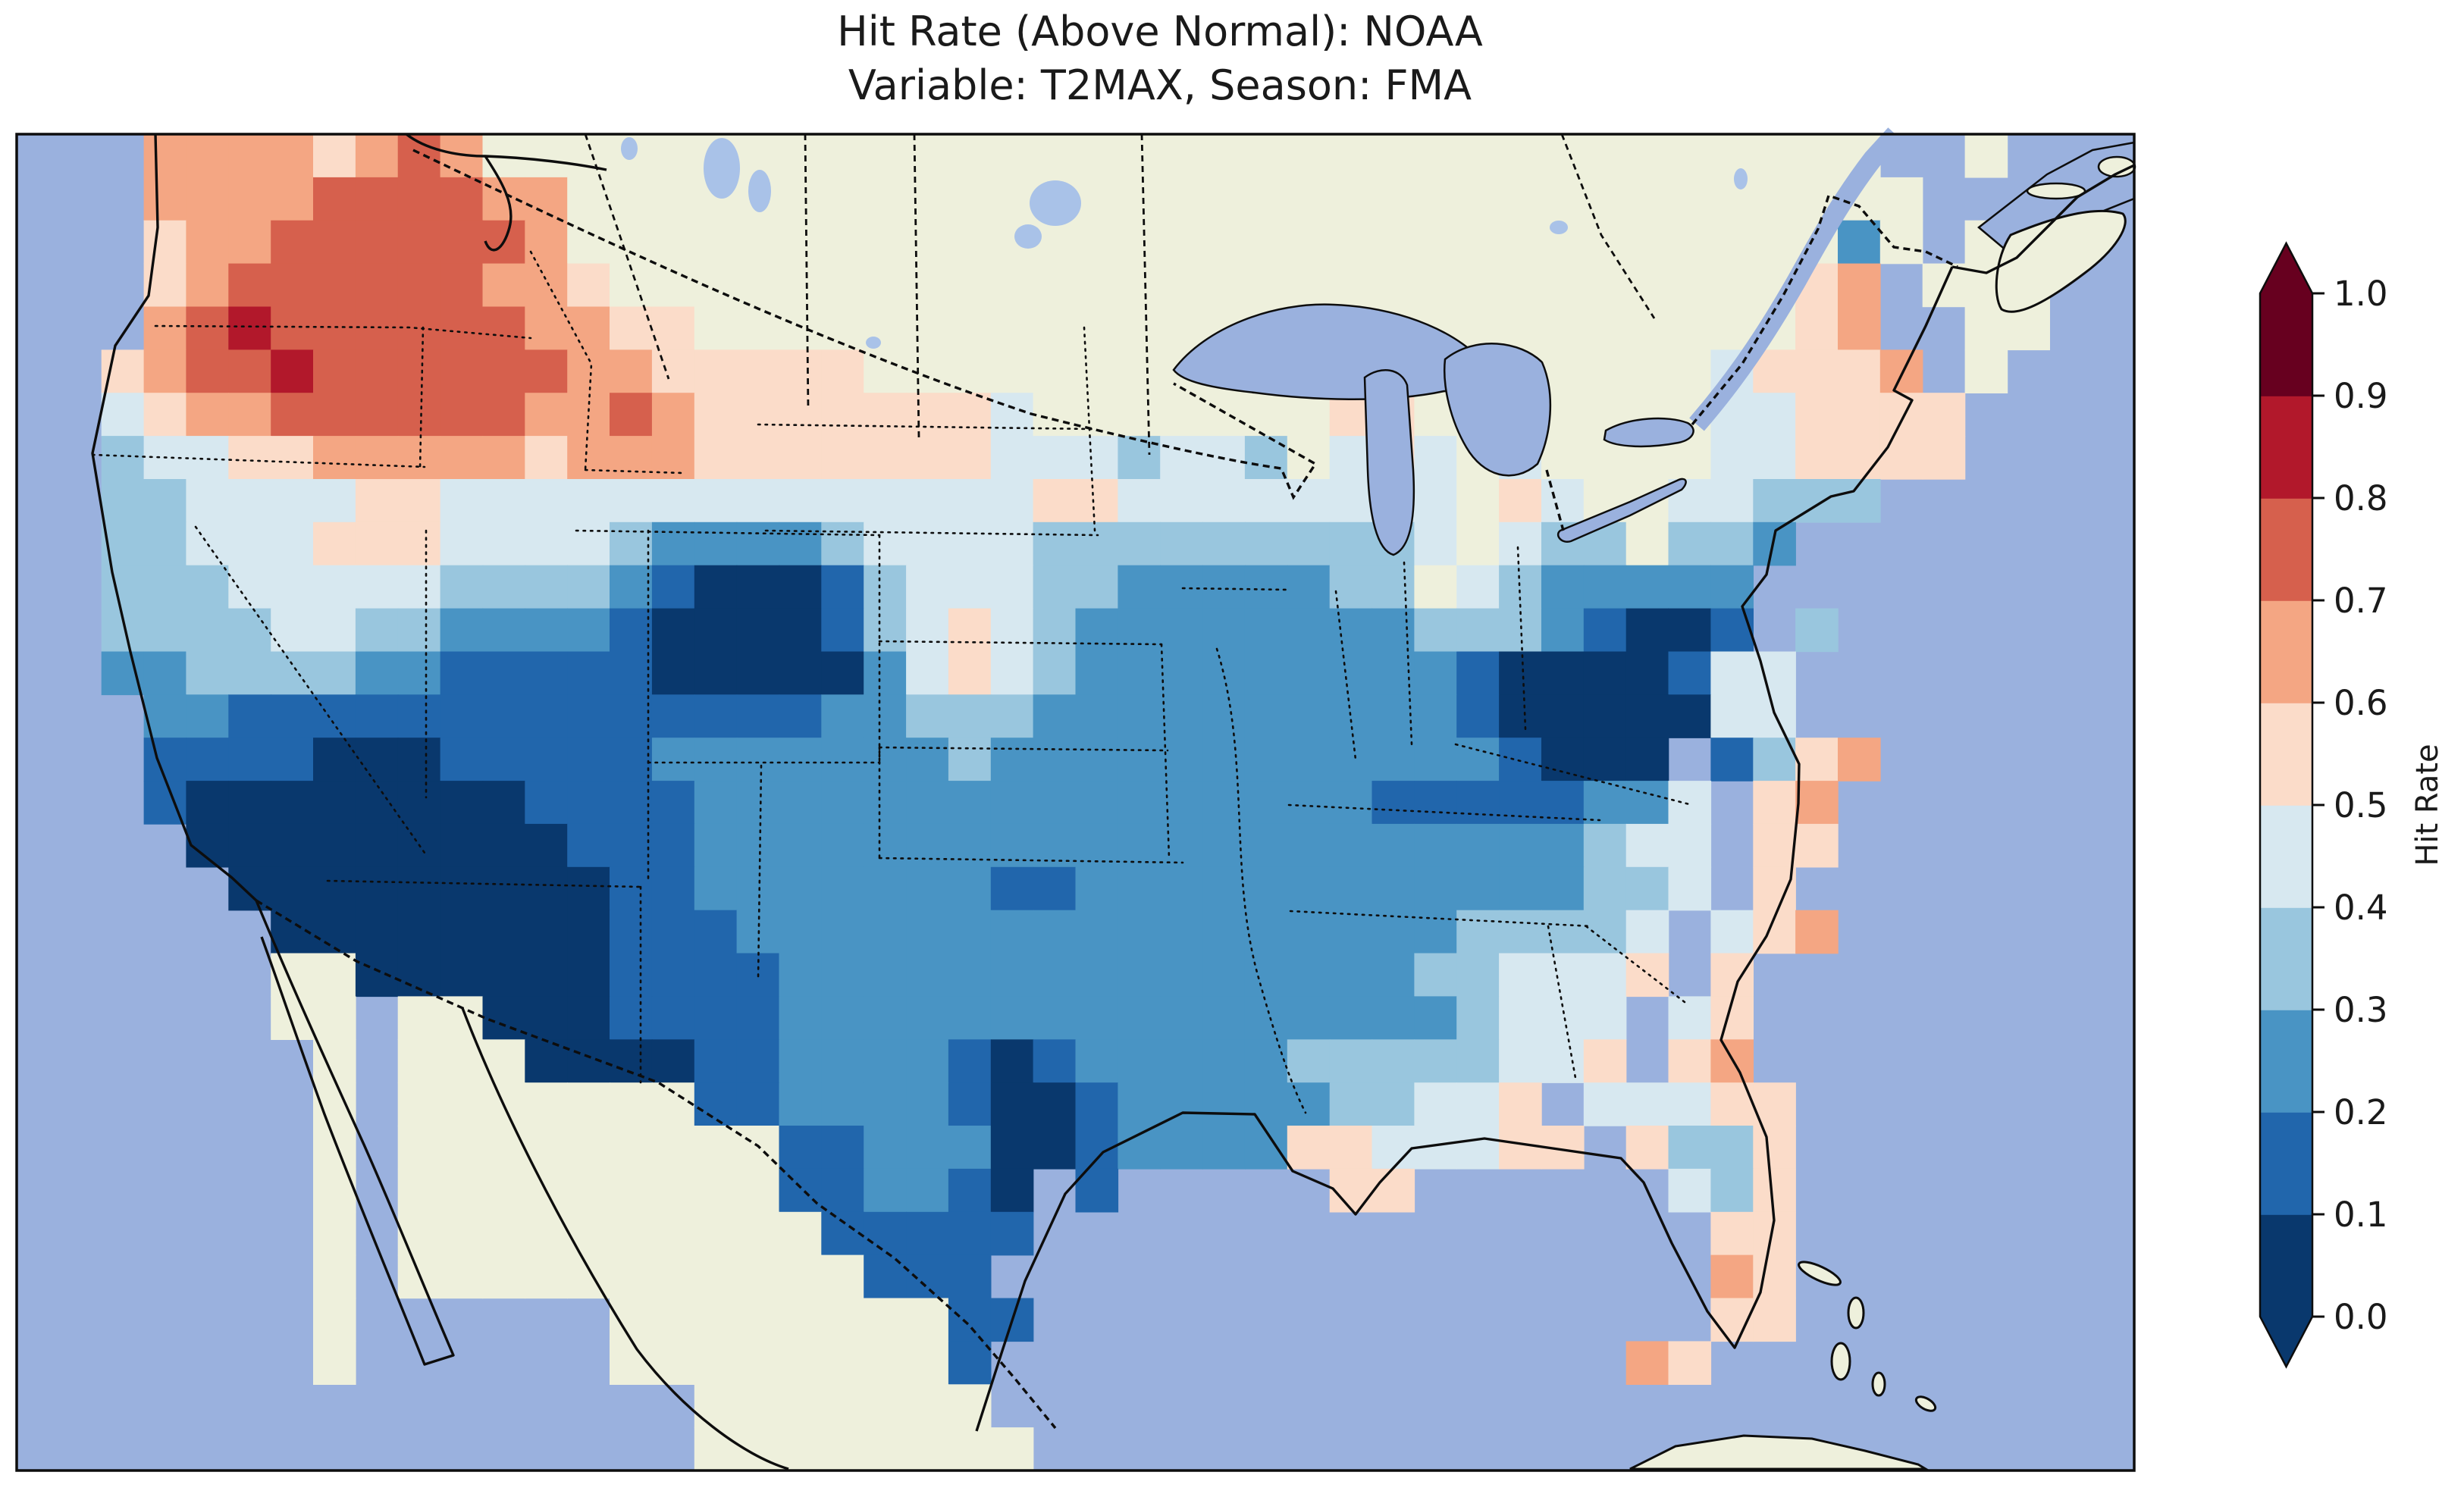 Image resolution: width=2464 pixels, height=1494 pixels. What do you see at coordinates (1433, 429) in the screenshot?
I see `great-lakes` at bounding box center [1433, 429].